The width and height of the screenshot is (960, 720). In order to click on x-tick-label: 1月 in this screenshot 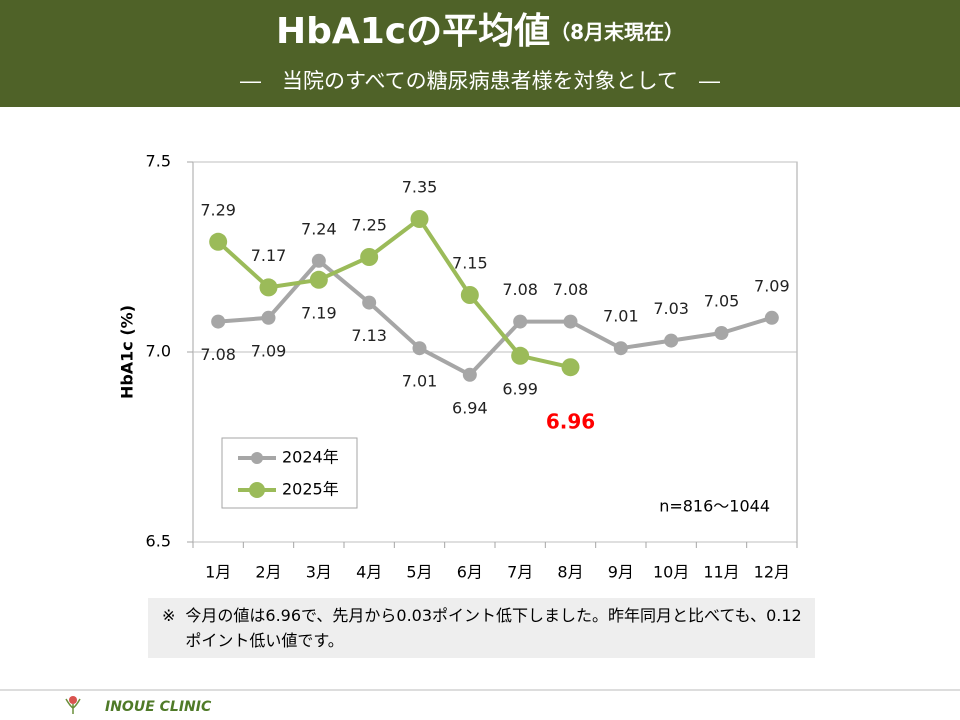, I will do `click(218, 572)`.